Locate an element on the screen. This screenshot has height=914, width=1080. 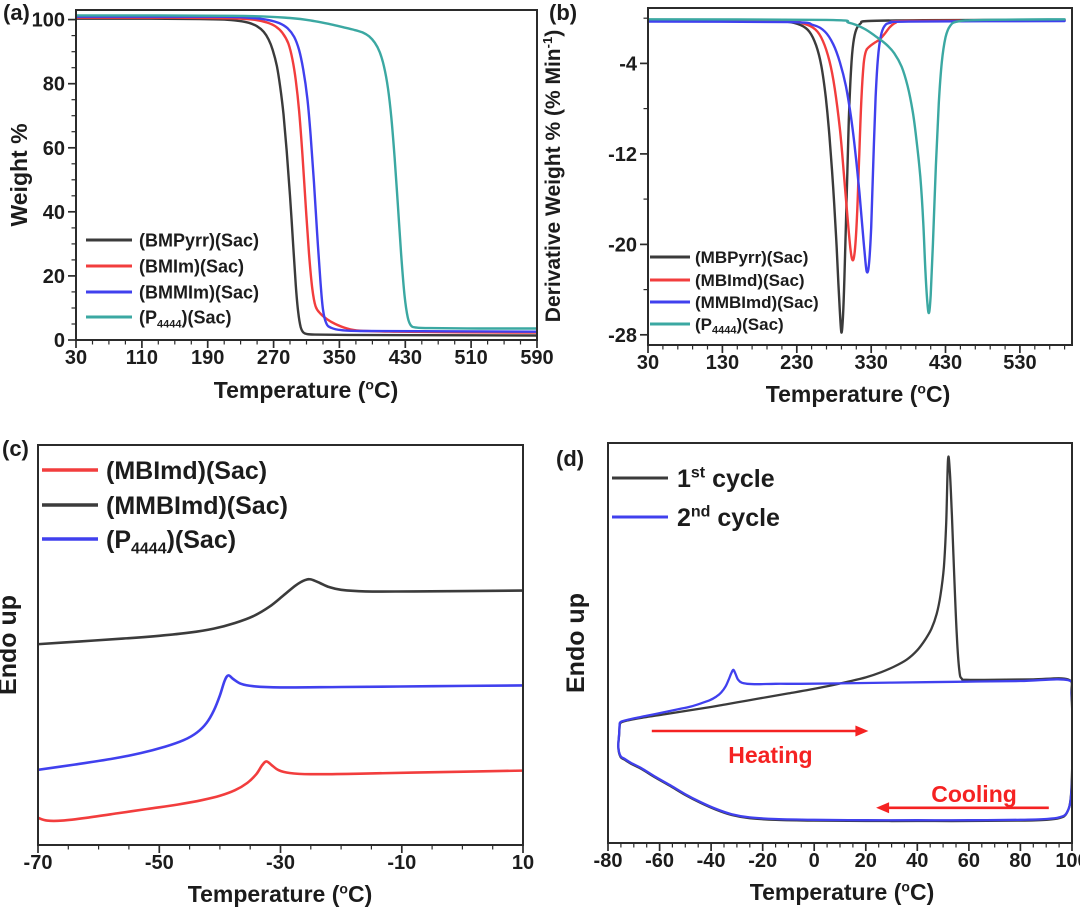
panel-a-legend-p4444-sac: (P4444)(Sac) is located at coordinates (159, 318).